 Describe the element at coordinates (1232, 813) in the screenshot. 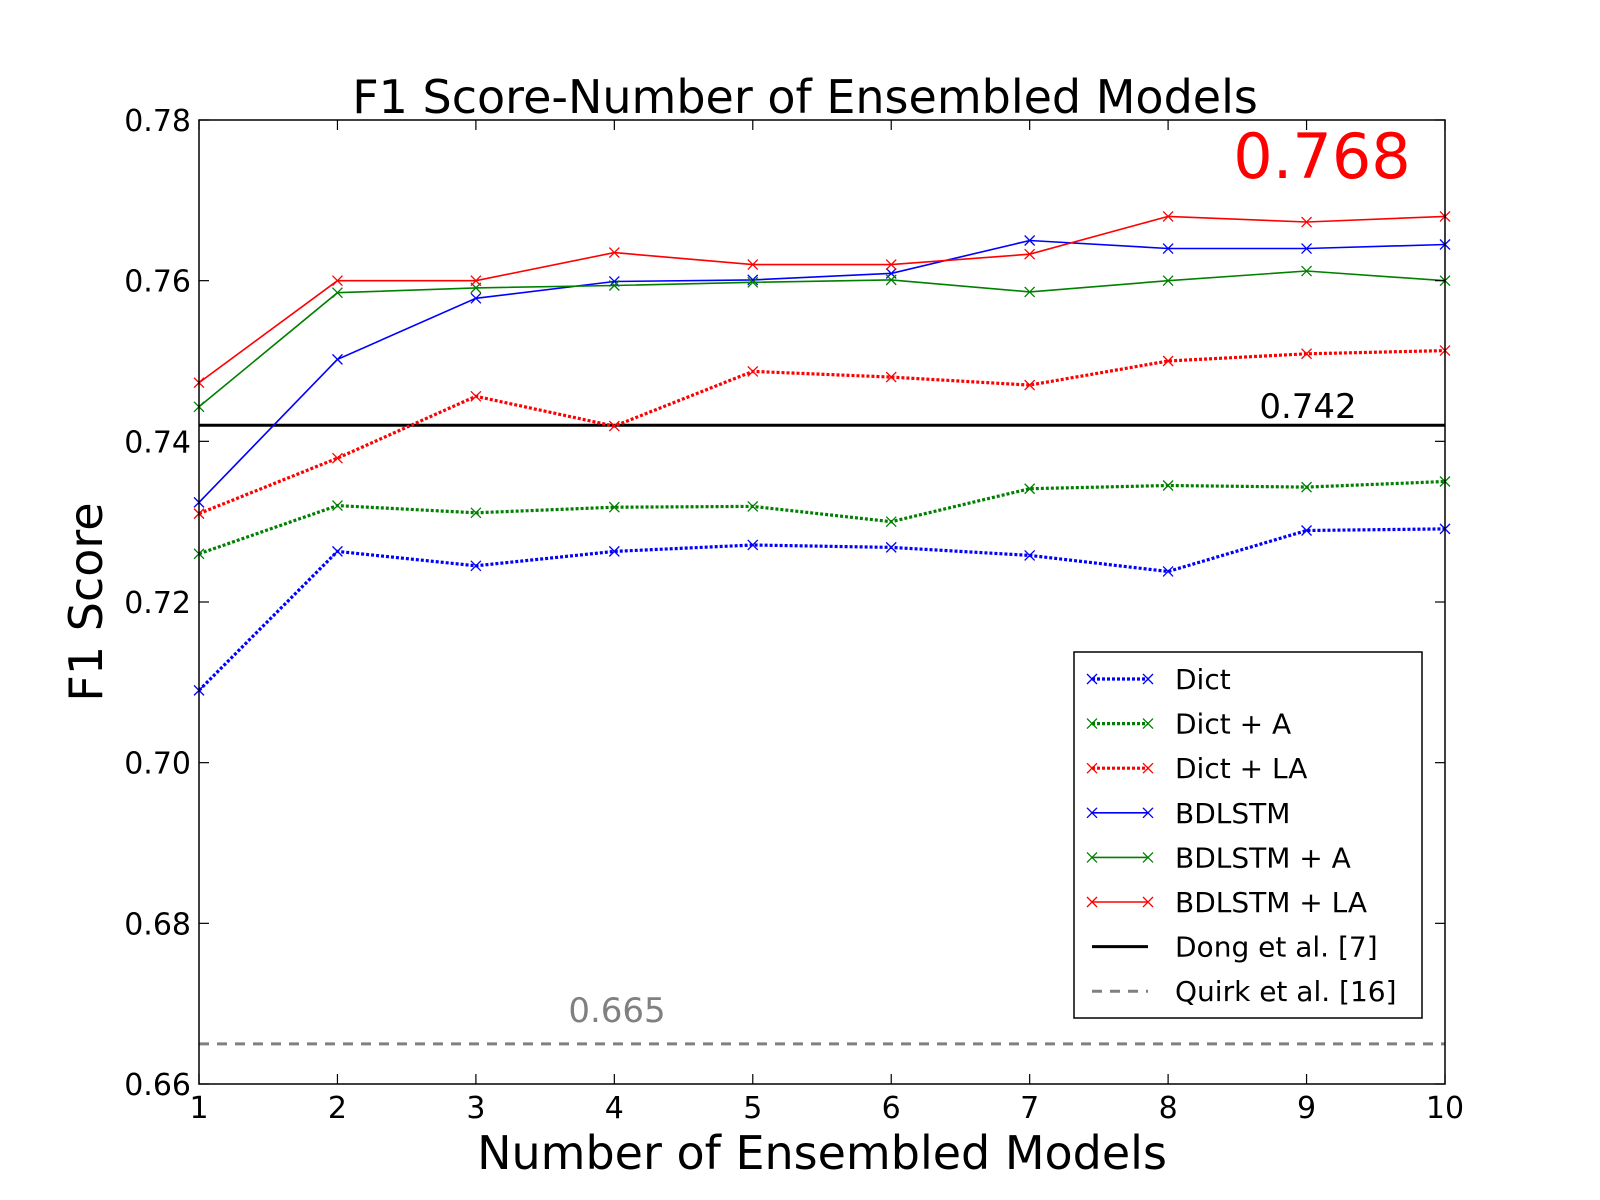

I see `legend-label-3: BDLSTM` at that location.